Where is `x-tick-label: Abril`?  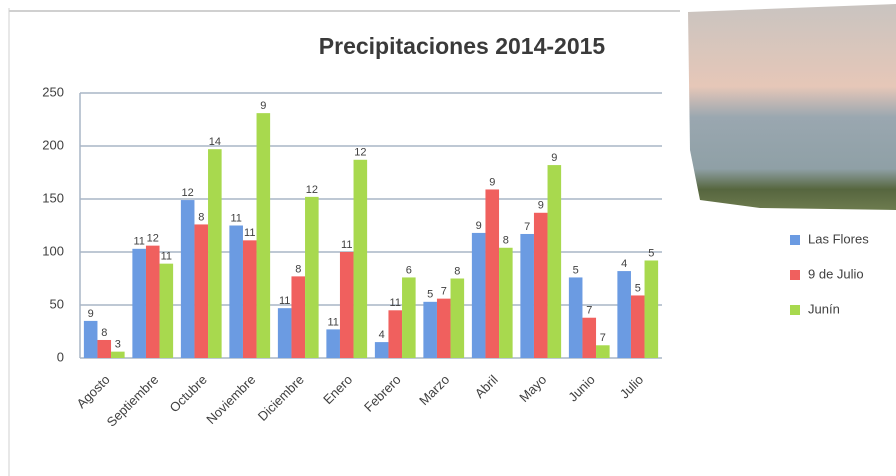
x-tick-label: Abril is located at coordinates (486, 386).